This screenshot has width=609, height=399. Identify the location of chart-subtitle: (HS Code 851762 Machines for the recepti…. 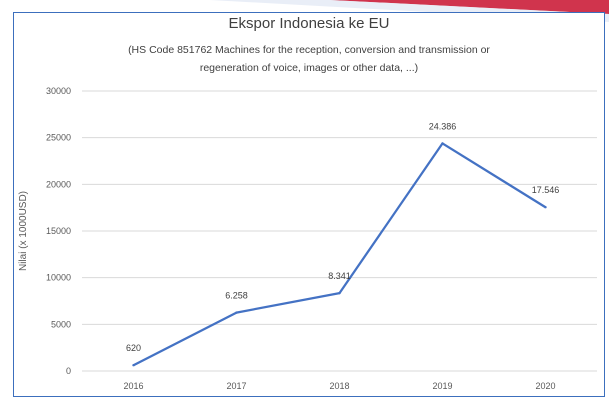
(309, 59).